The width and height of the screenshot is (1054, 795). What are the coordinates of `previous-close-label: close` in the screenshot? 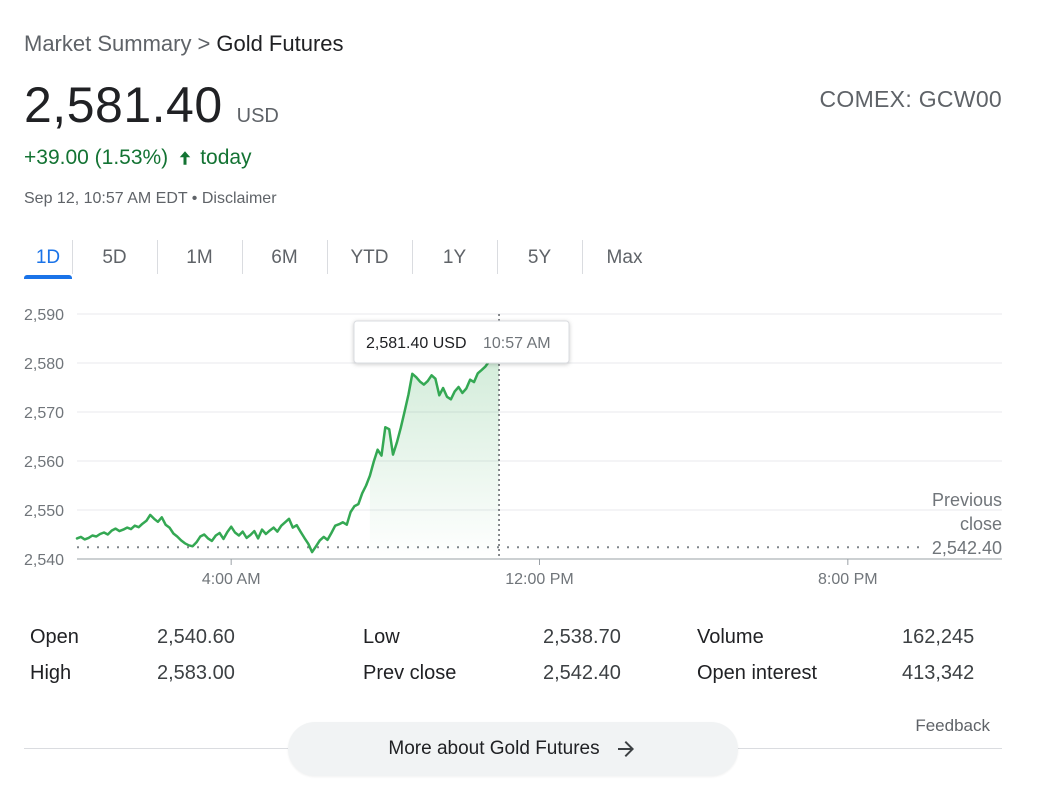 It's located at (981, 524).